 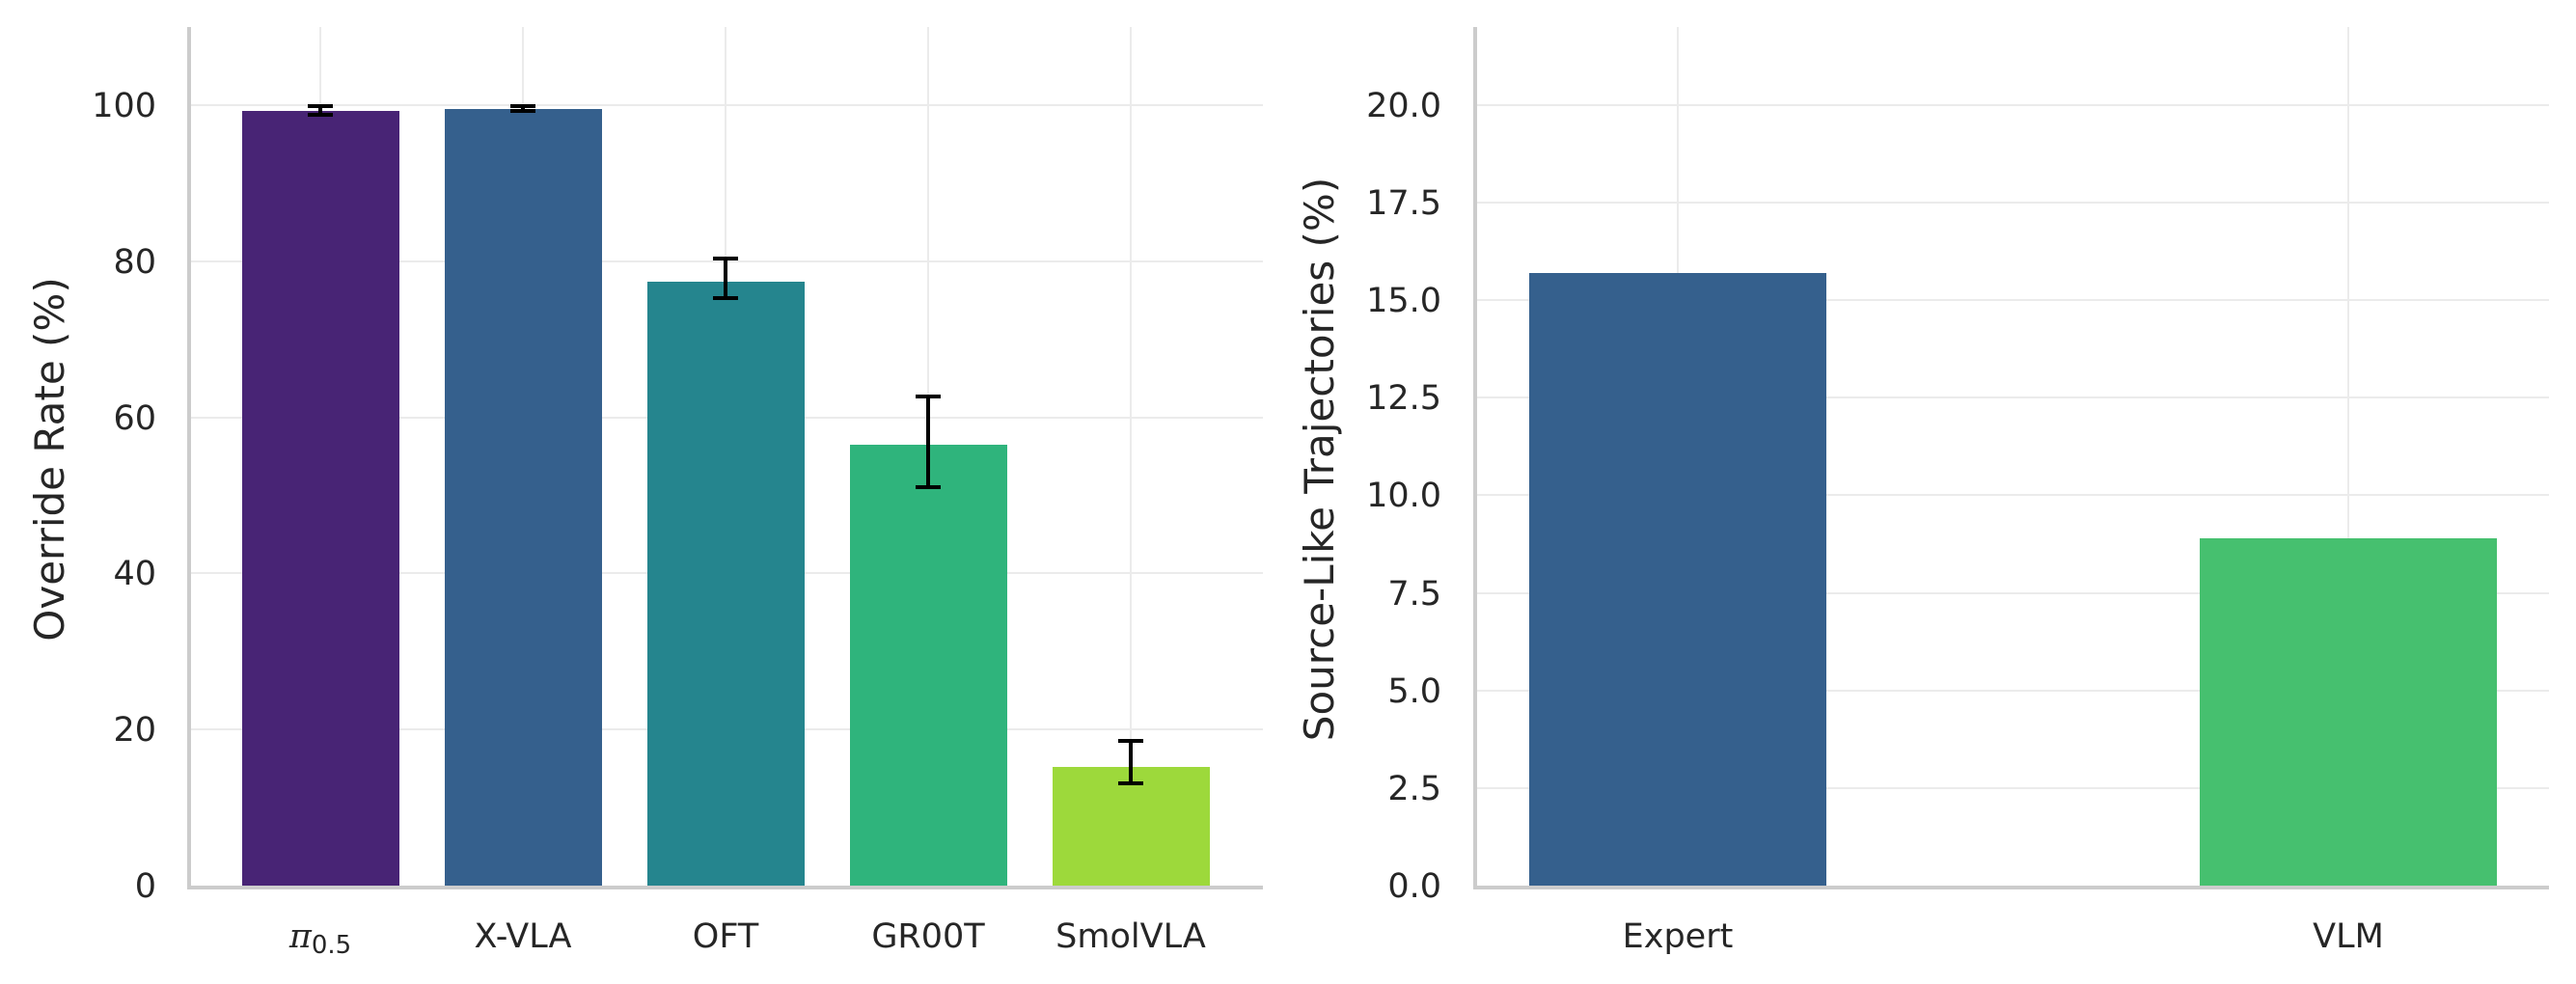 I want to click on y-tick-label: 10.0, so click(x=1403, y=496).